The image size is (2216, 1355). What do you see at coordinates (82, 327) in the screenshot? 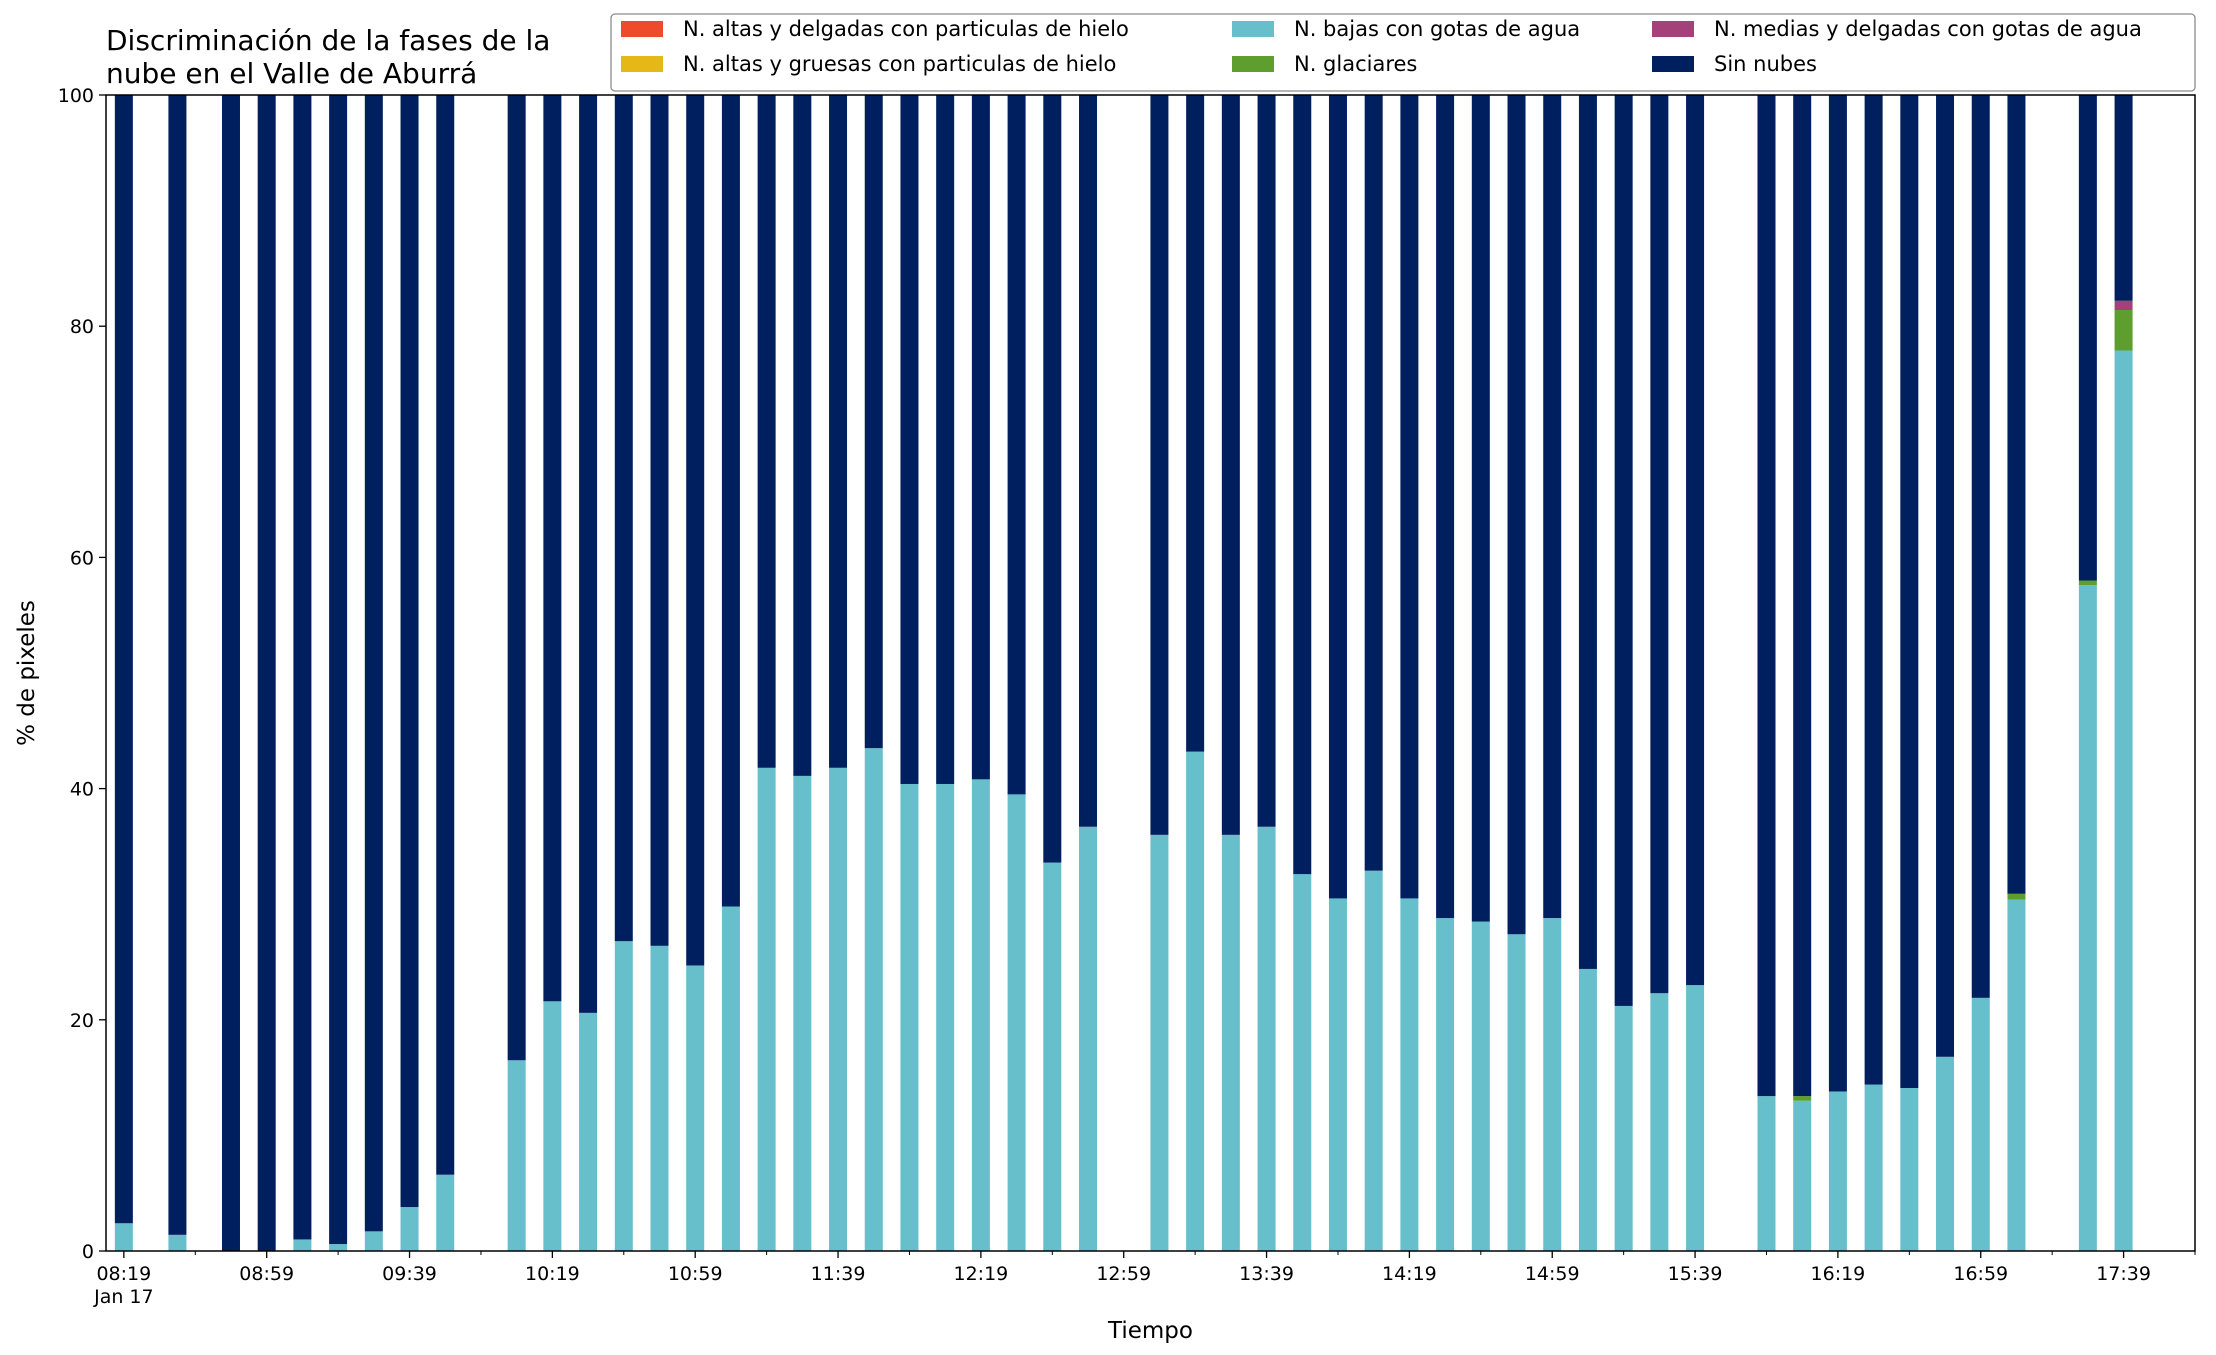
I see `y-tick-label: 80` at bounding box center [82, 327].